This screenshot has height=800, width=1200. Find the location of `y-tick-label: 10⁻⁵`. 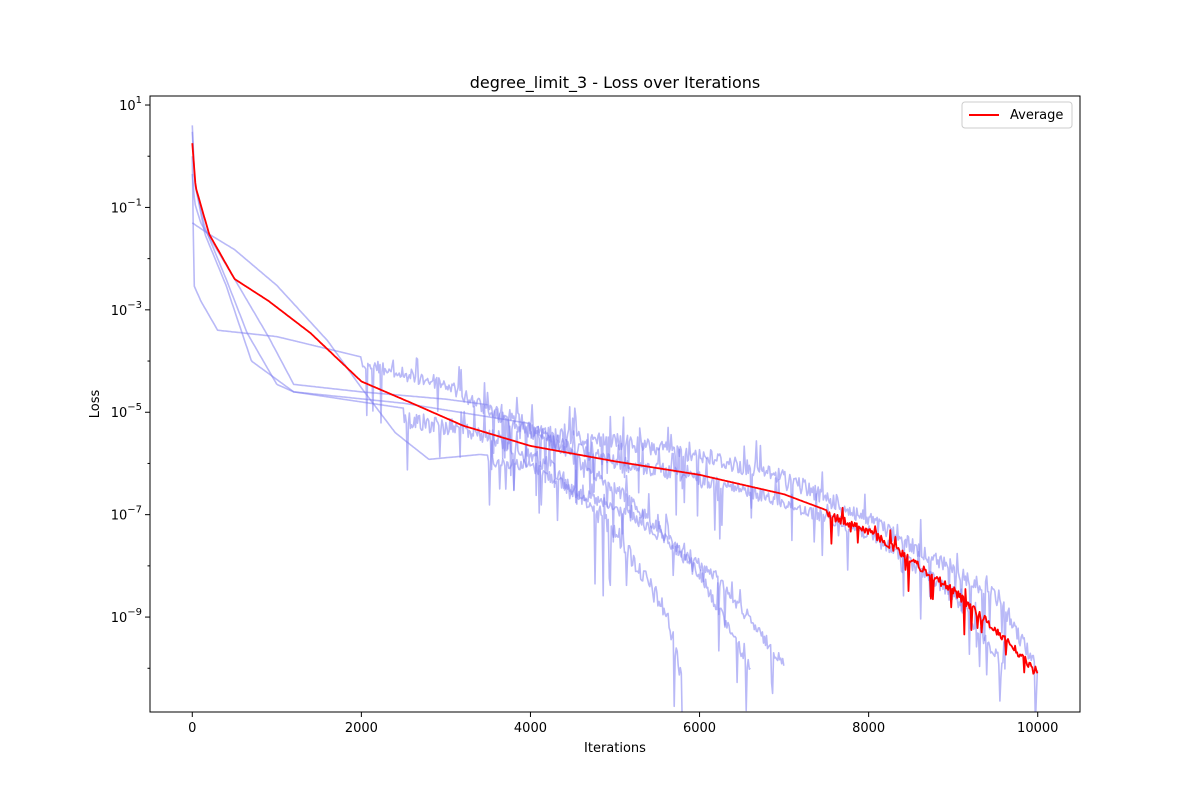

y-tick-label: 10⁻⁵ is located at coordinates (126, 411).